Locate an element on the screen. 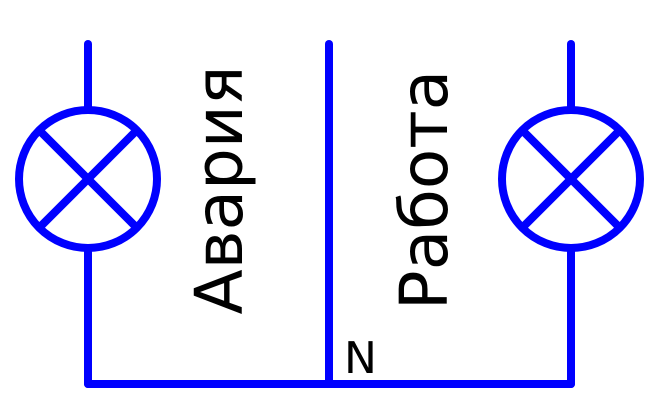 Image resolution: width=660 pixels, height=408 pixels. right-lamp-icon is located at coordinates (571, 179).